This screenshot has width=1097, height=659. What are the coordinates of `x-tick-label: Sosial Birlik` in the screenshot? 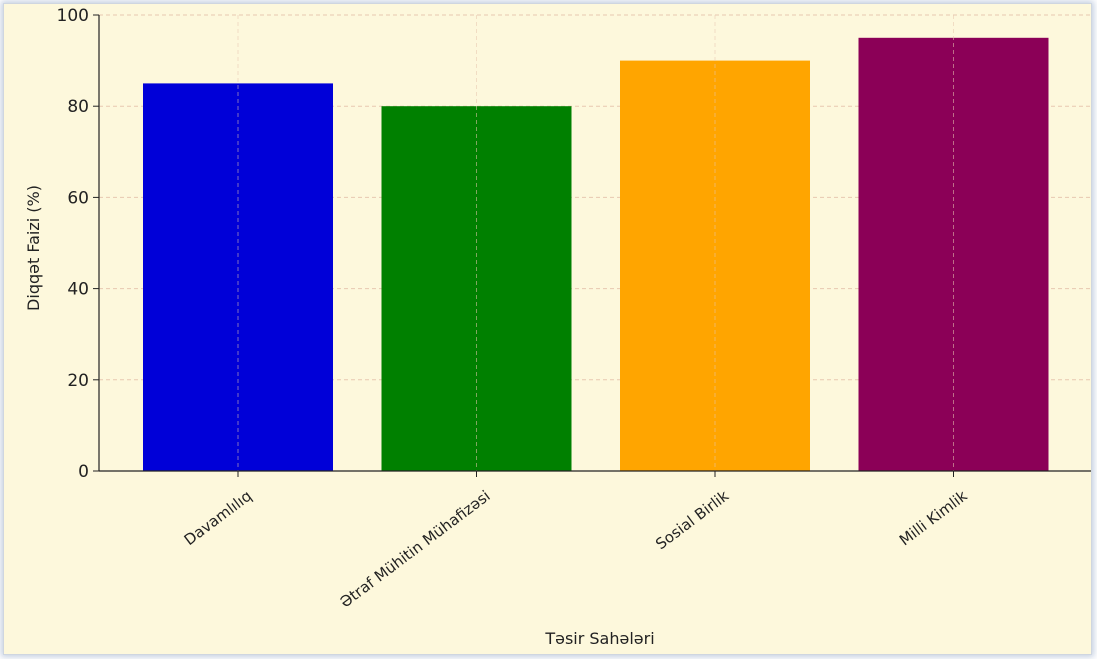 It's located at (692, 520).